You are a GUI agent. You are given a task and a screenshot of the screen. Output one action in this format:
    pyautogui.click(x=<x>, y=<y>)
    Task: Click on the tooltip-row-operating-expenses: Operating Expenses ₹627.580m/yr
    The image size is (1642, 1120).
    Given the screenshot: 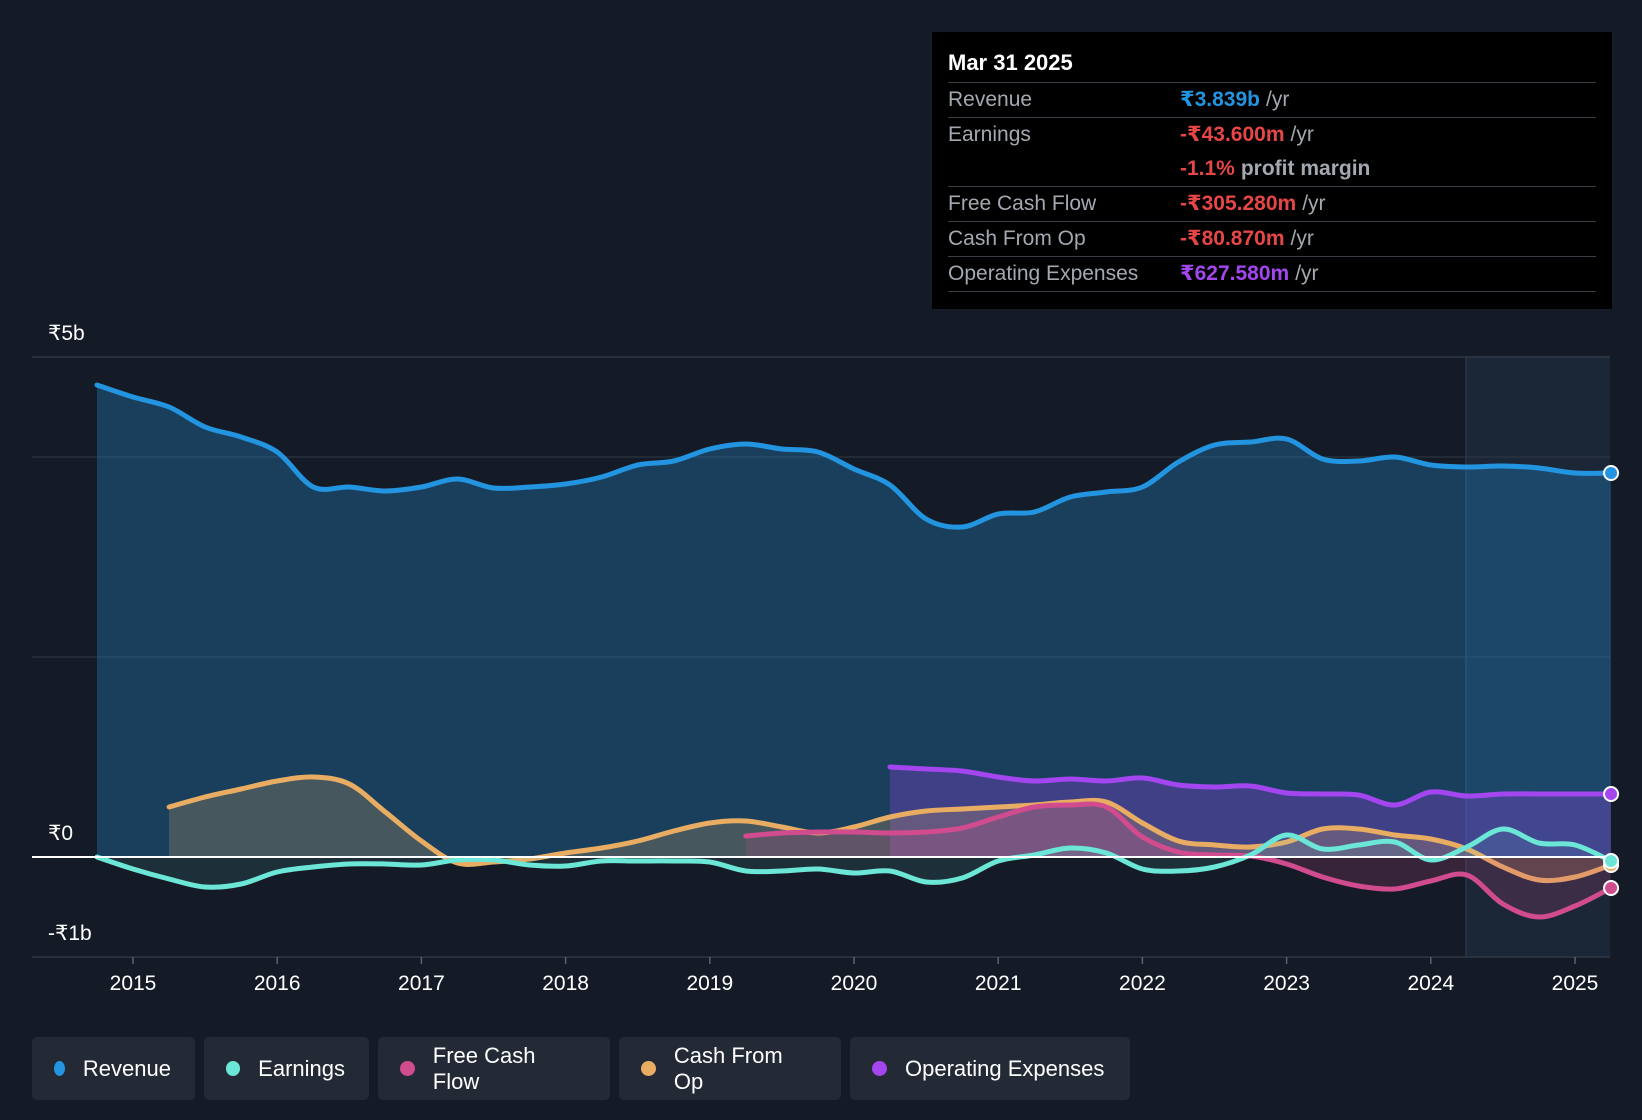 What is the action you would take?
    pyautogui.click(x=1272, y=274)
    